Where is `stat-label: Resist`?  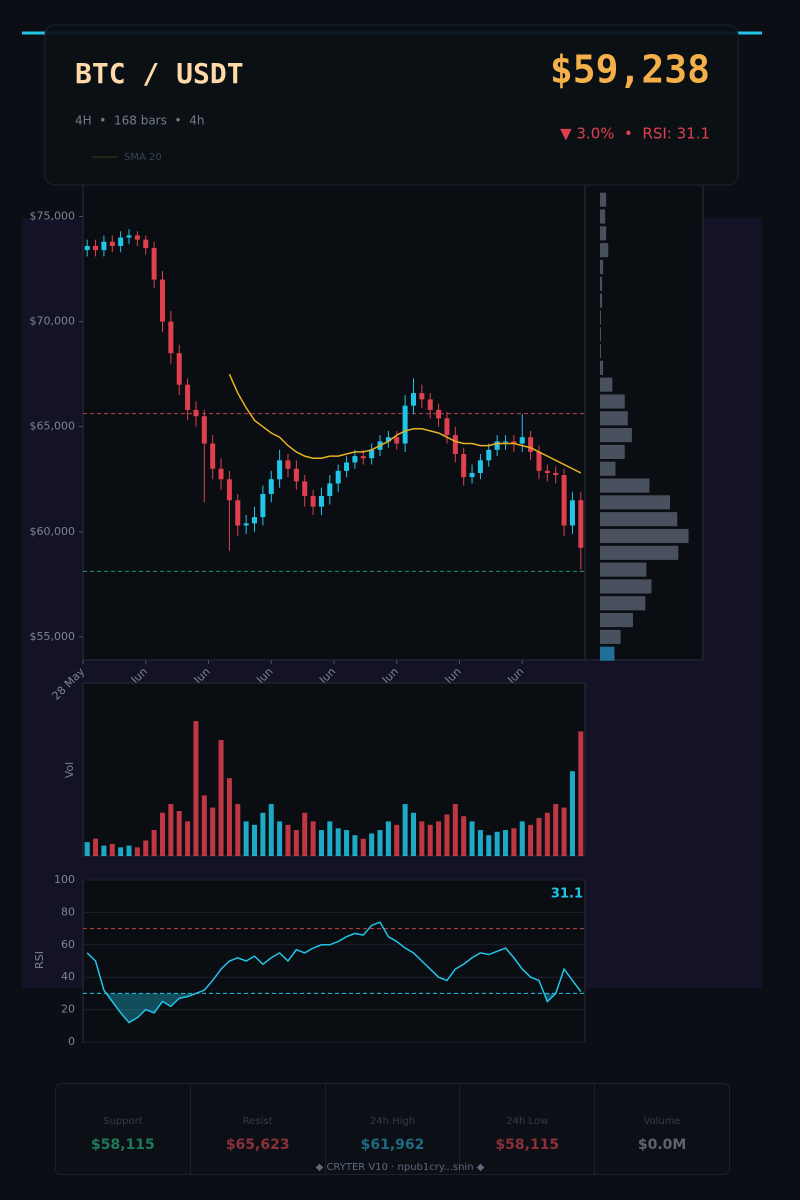 stat-label: Resist is located at coordinates (257, 1121).